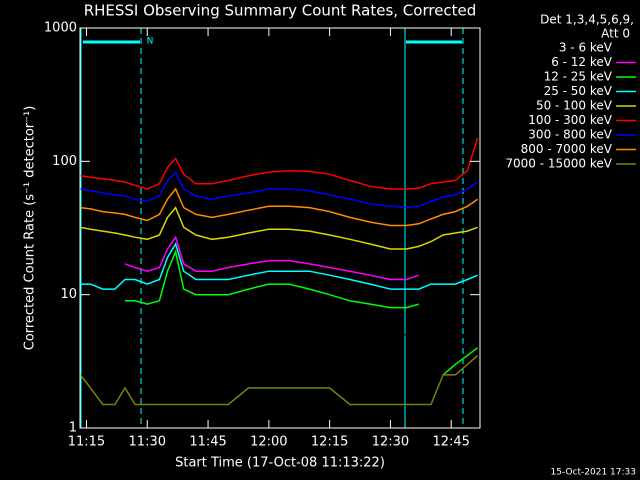 The width and height of the screenshot is (640, 480). Describe the element at coordinates (558, 164) in the screenshot. I see `legend-label: 7000 - 15000 keV` at that location.